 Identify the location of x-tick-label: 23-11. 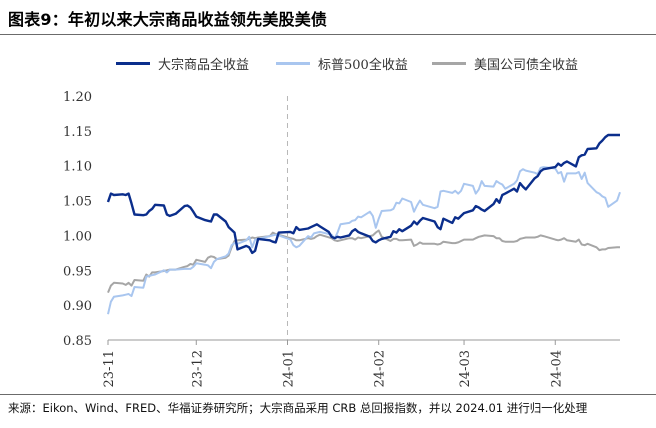
(109, 368).